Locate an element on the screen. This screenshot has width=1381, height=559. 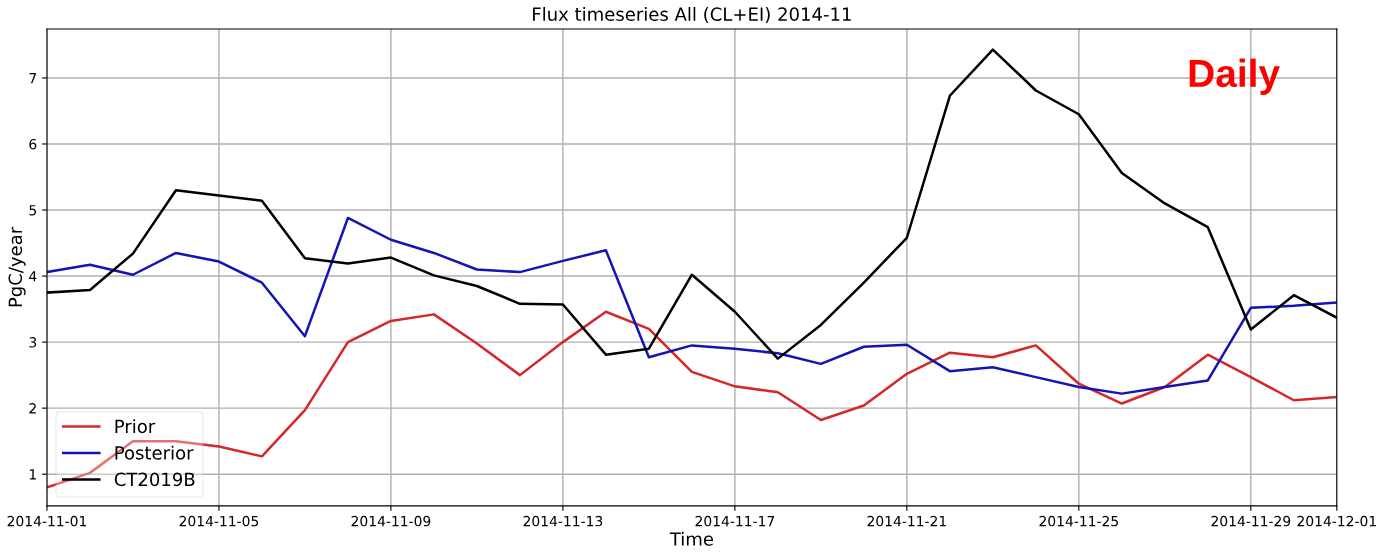
y-tick-label: 5 is located at coordinates (33, 210).